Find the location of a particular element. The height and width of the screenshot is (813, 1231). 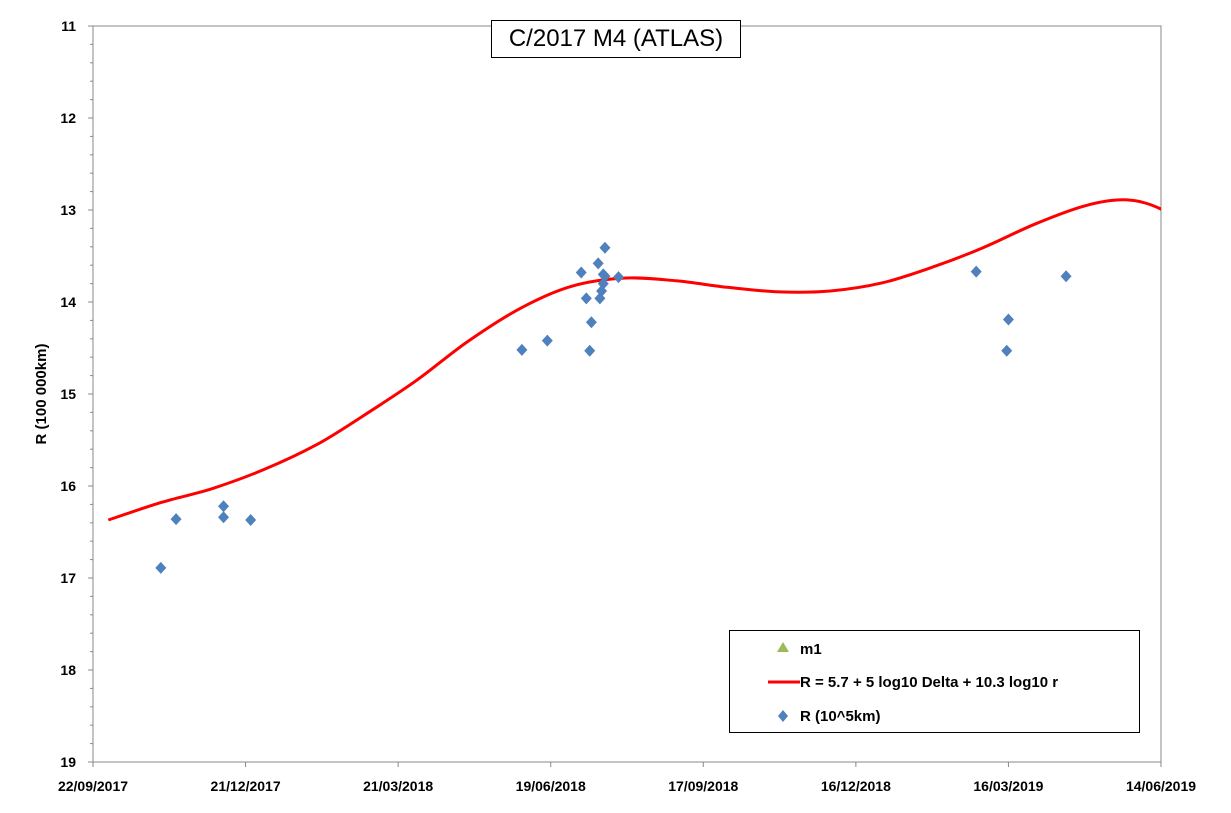

y-tick-label: 11 is located at coordinates (68, 26).